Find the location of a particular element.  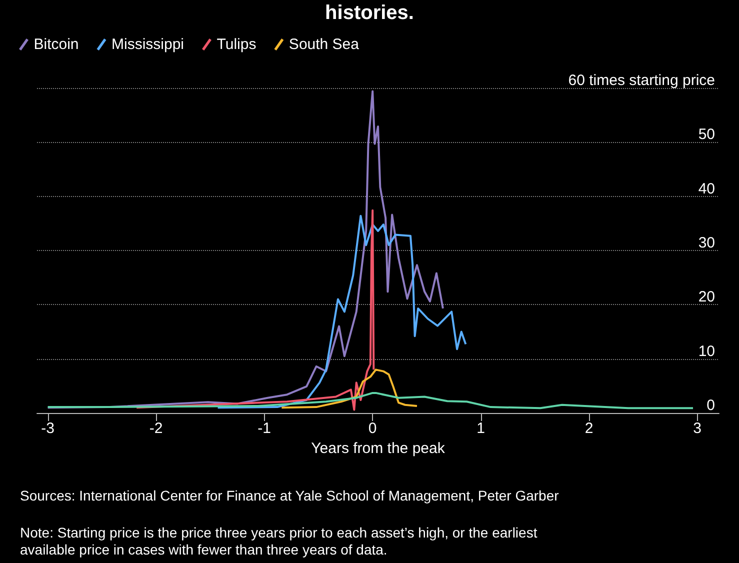

legend-label: Bitcoin is located at coordinates (56, 44).